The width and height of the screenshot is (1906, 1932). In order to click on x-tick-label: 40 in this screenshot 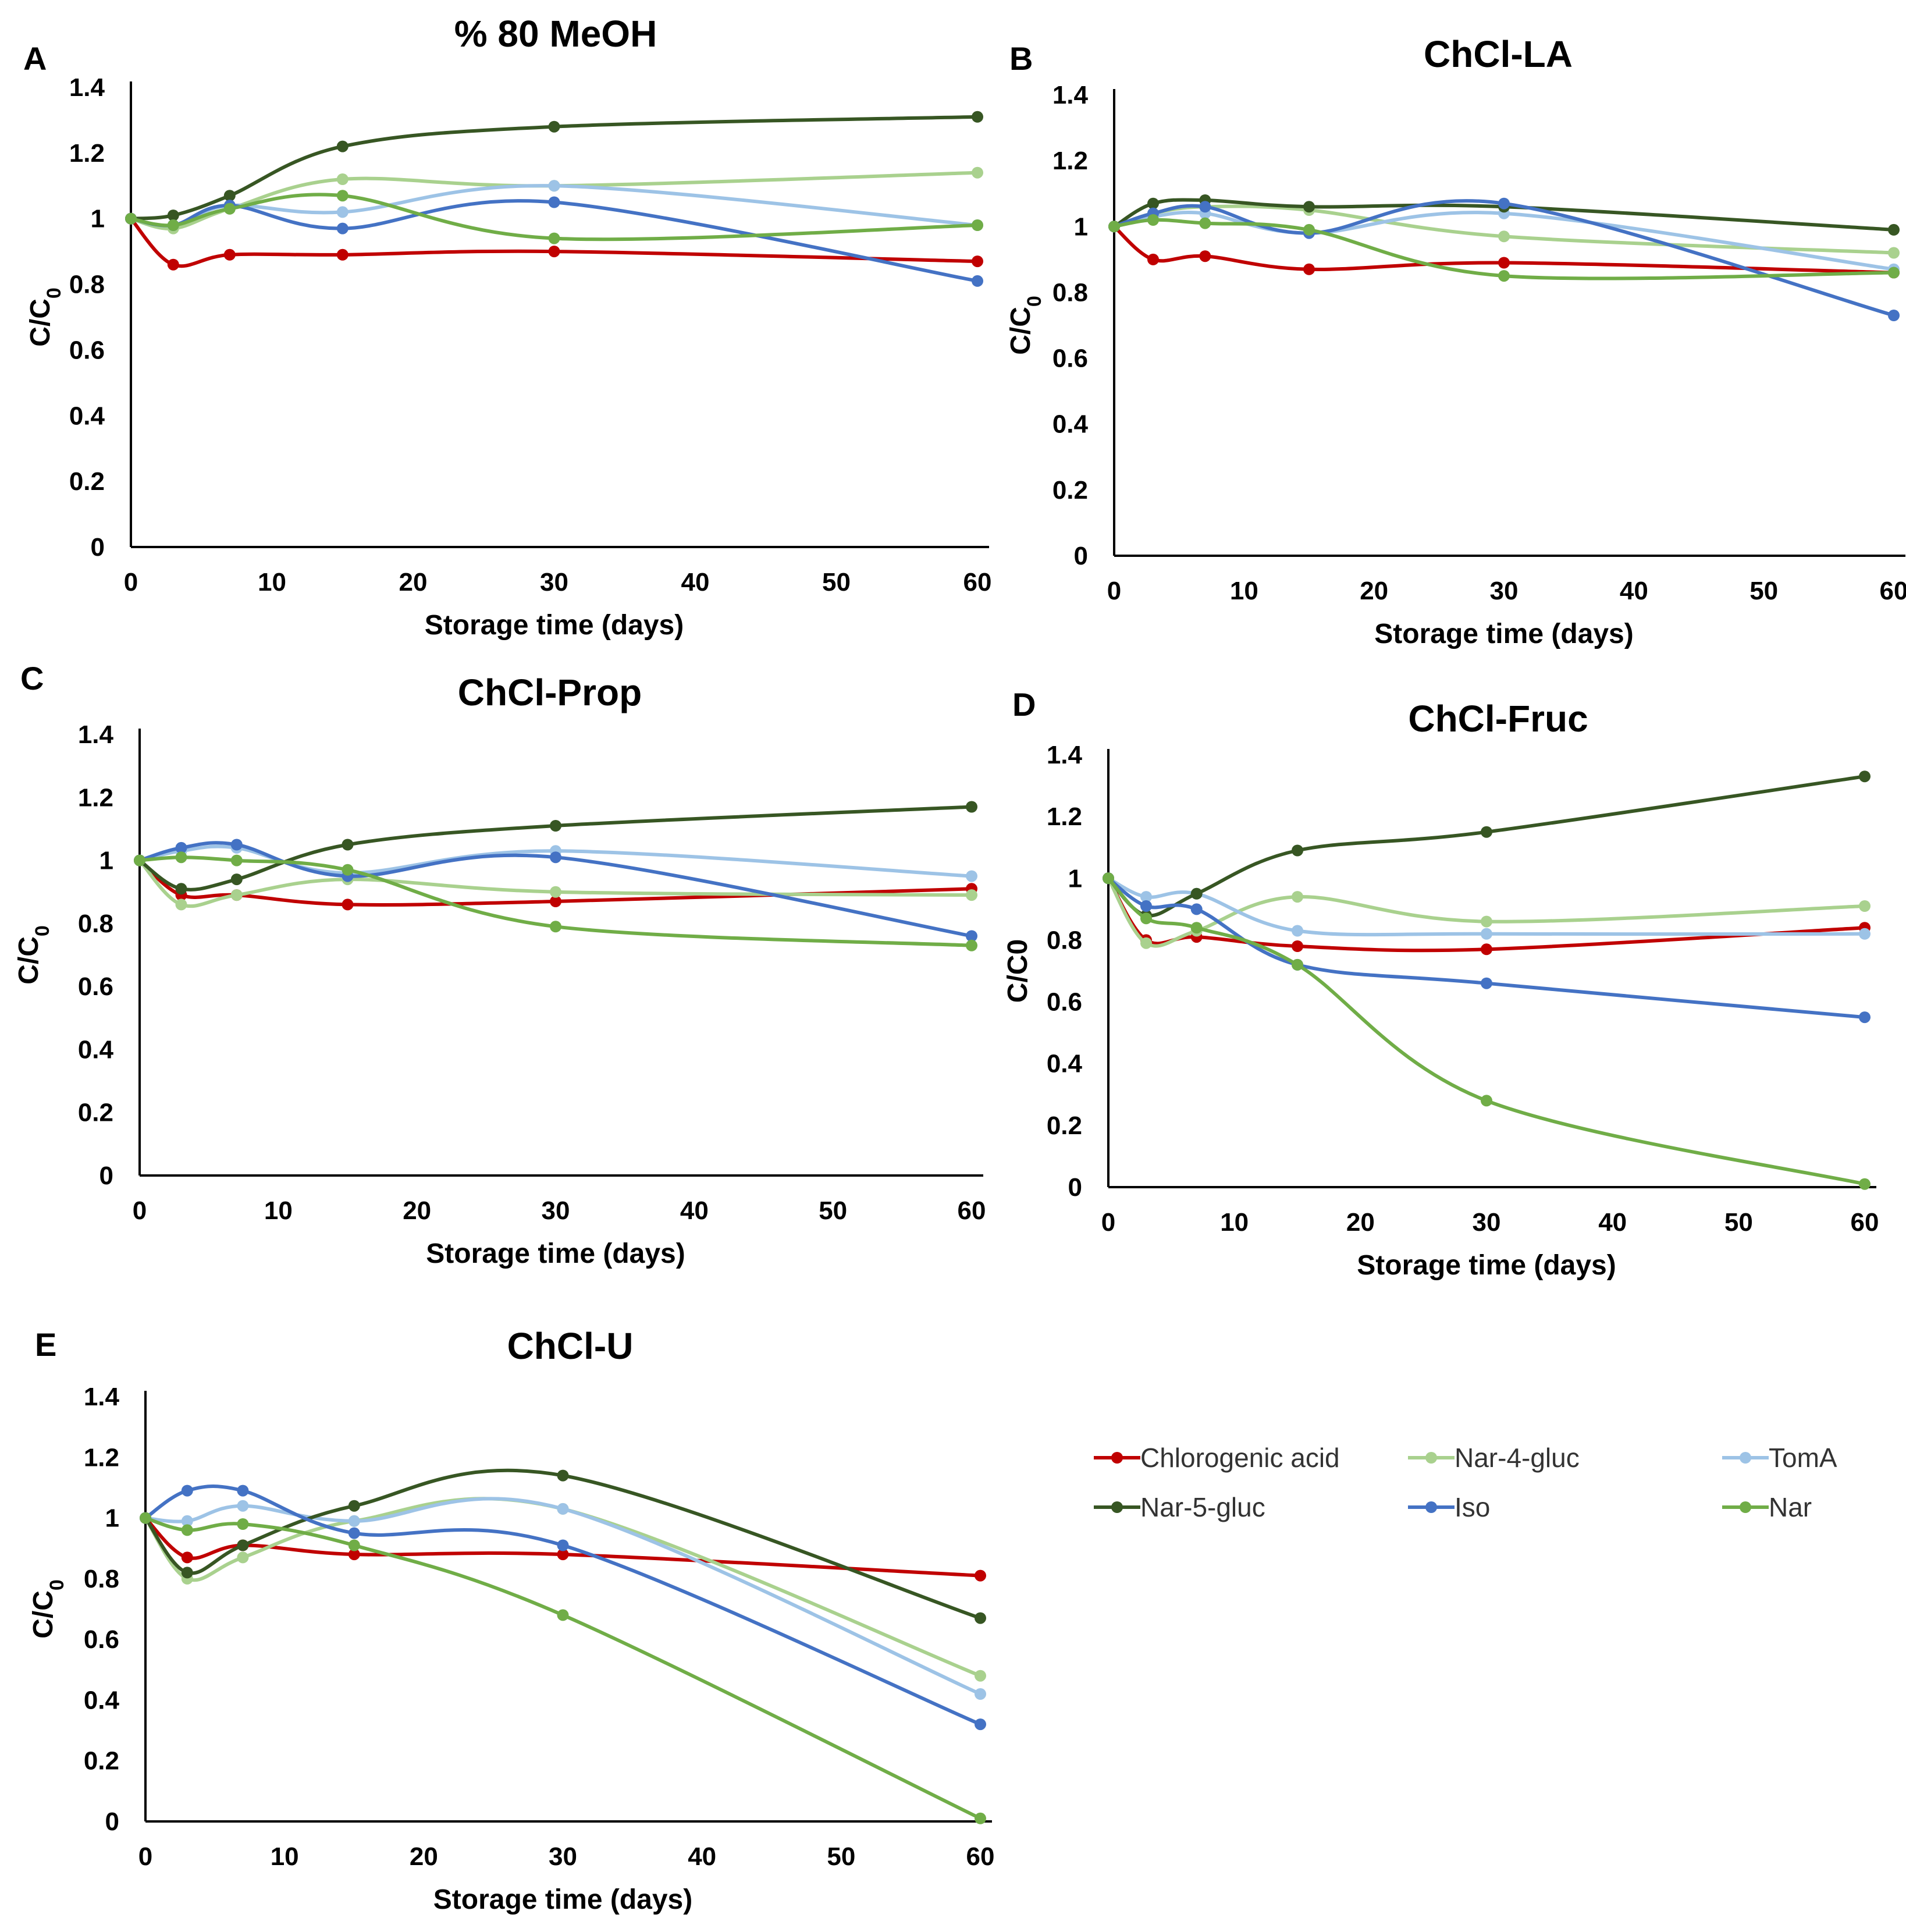, I will do `click(1612, 1222)`.